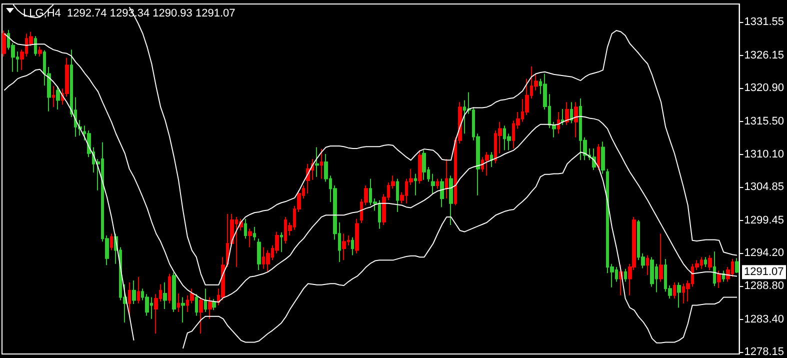 Image resolution: width=787 pixels, height=358 pixels. Describe the element at coordinates (764, 352) in the screenshot. I see `y-tick-label: 1278.15` at that location.